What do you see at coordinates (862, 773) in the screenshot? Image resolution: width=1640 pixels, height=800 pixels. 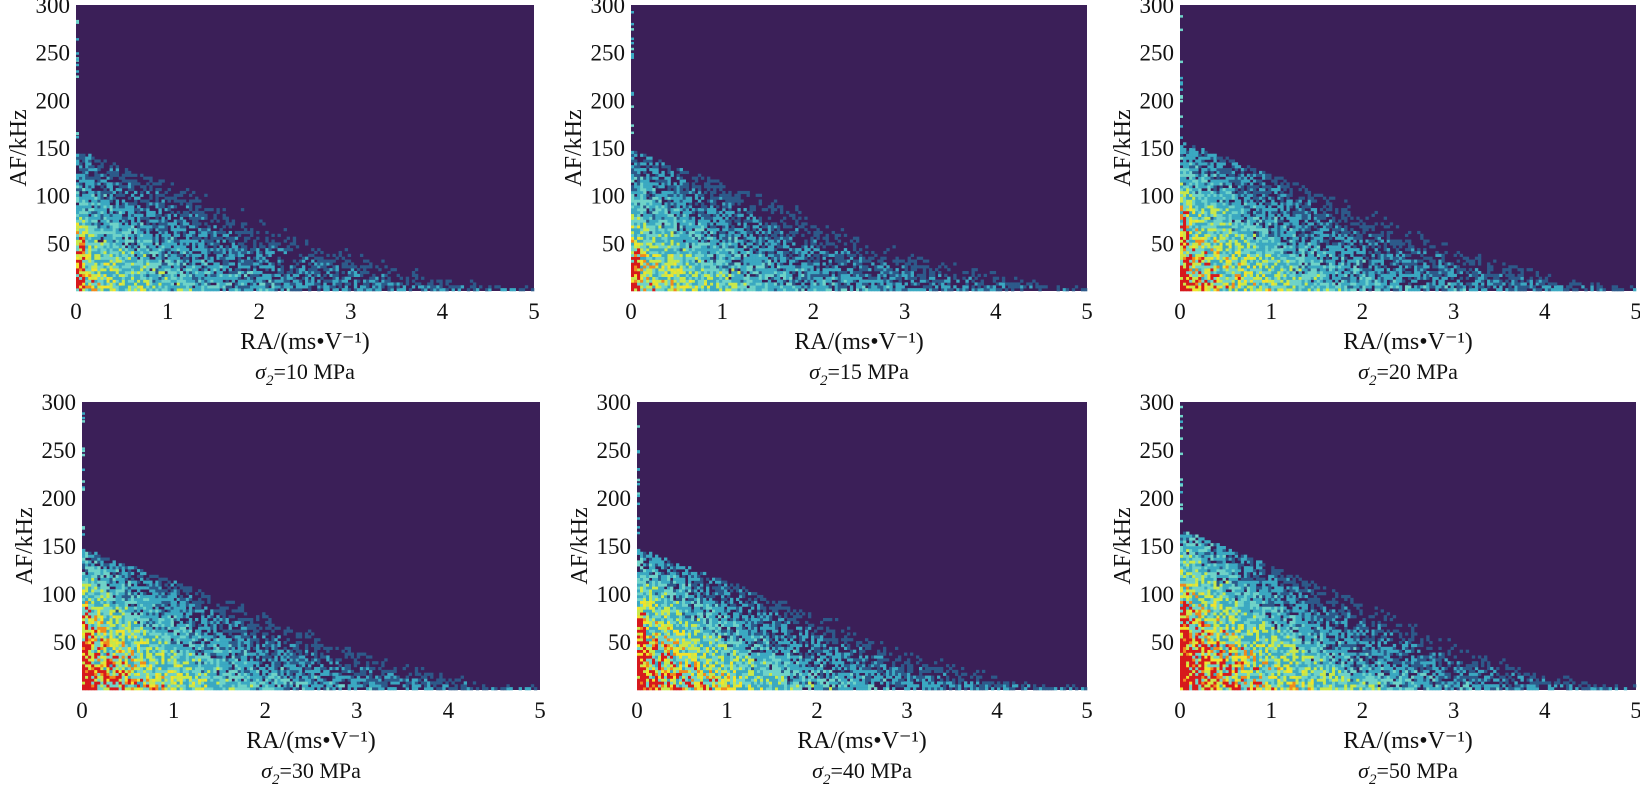 I see `panel-caption: σ2=40 MPa` at bounding box center [862, 773].